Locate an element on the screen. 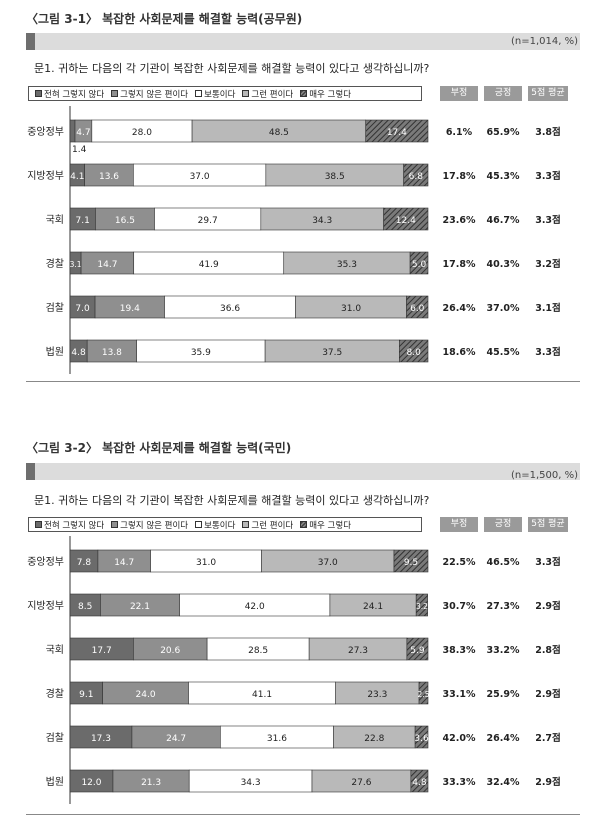 Image resolution: width=600 pixels, height=818 pixels. data-label: 3.1 is located at coordinates (76, 264).